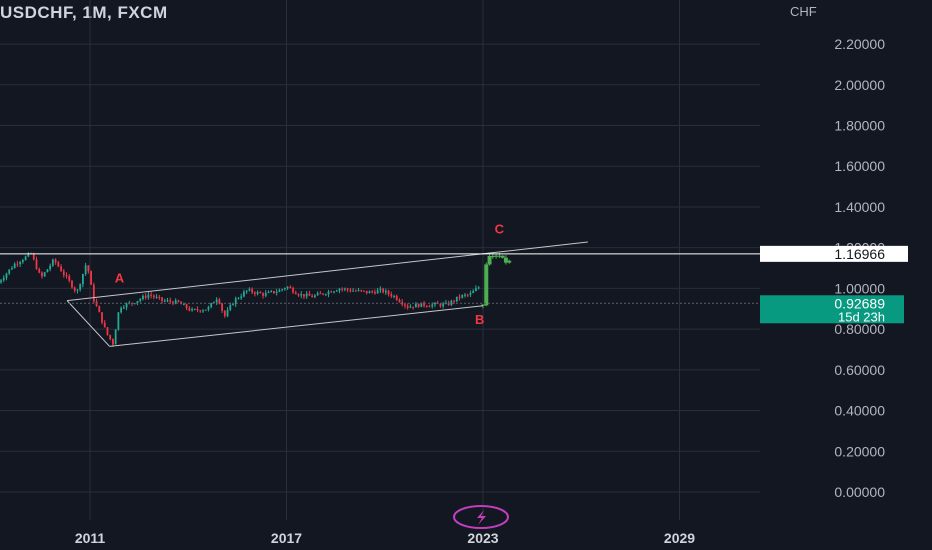  Describe the element at coordinates (832, 309) in the screenshot. I see `current-price-box` at that location.